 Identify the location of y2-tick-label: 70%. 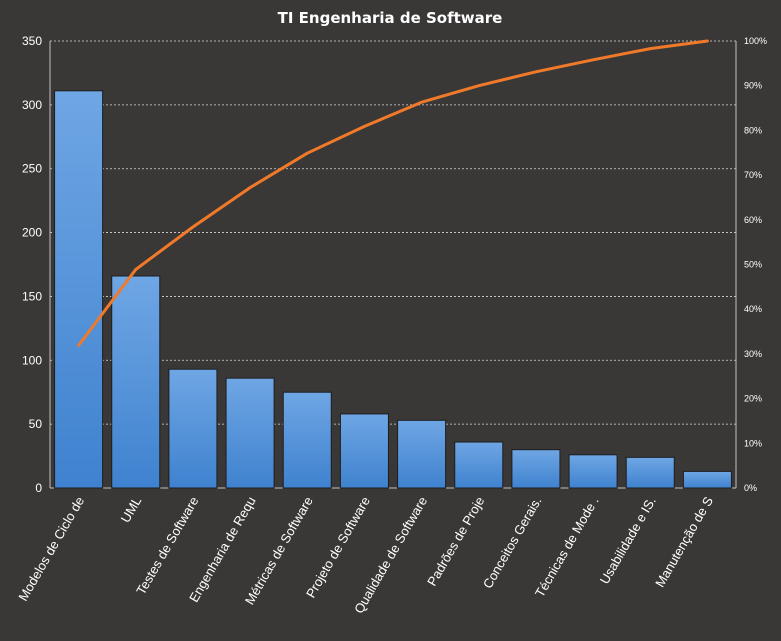
(753, 175).